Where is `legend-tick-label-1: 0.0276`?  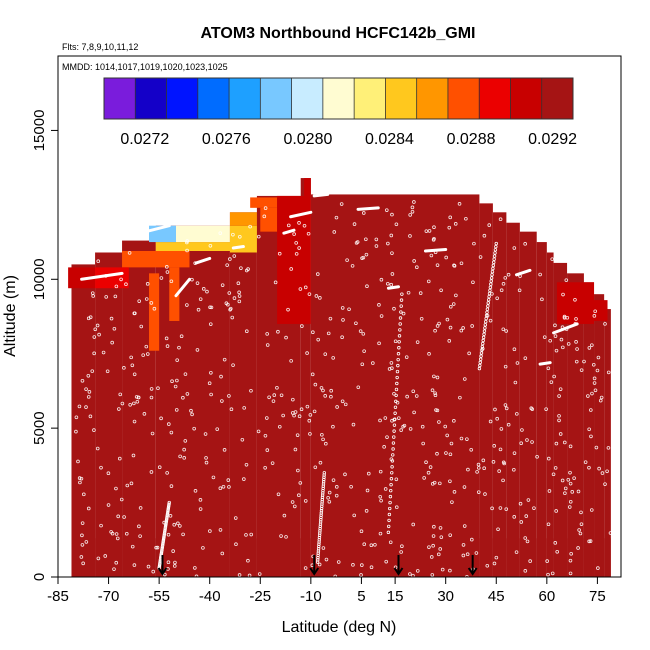 legend-tick-label-1: 0.0276 is located at coordinates (226, 139).